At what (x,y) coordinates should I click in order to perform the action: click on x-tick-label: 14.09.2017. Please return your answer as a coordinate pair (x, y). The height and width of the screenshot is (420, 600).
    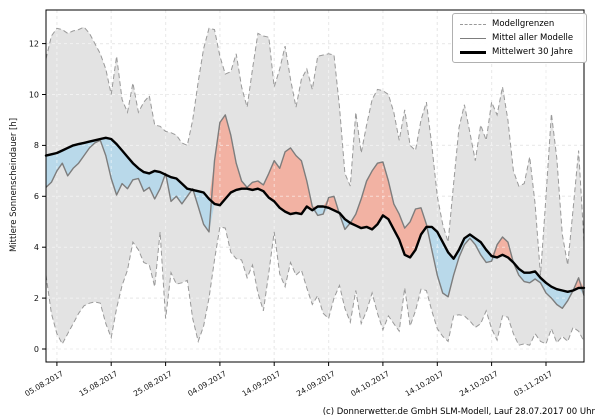
    Looking at the image, I should click on (262, 383).